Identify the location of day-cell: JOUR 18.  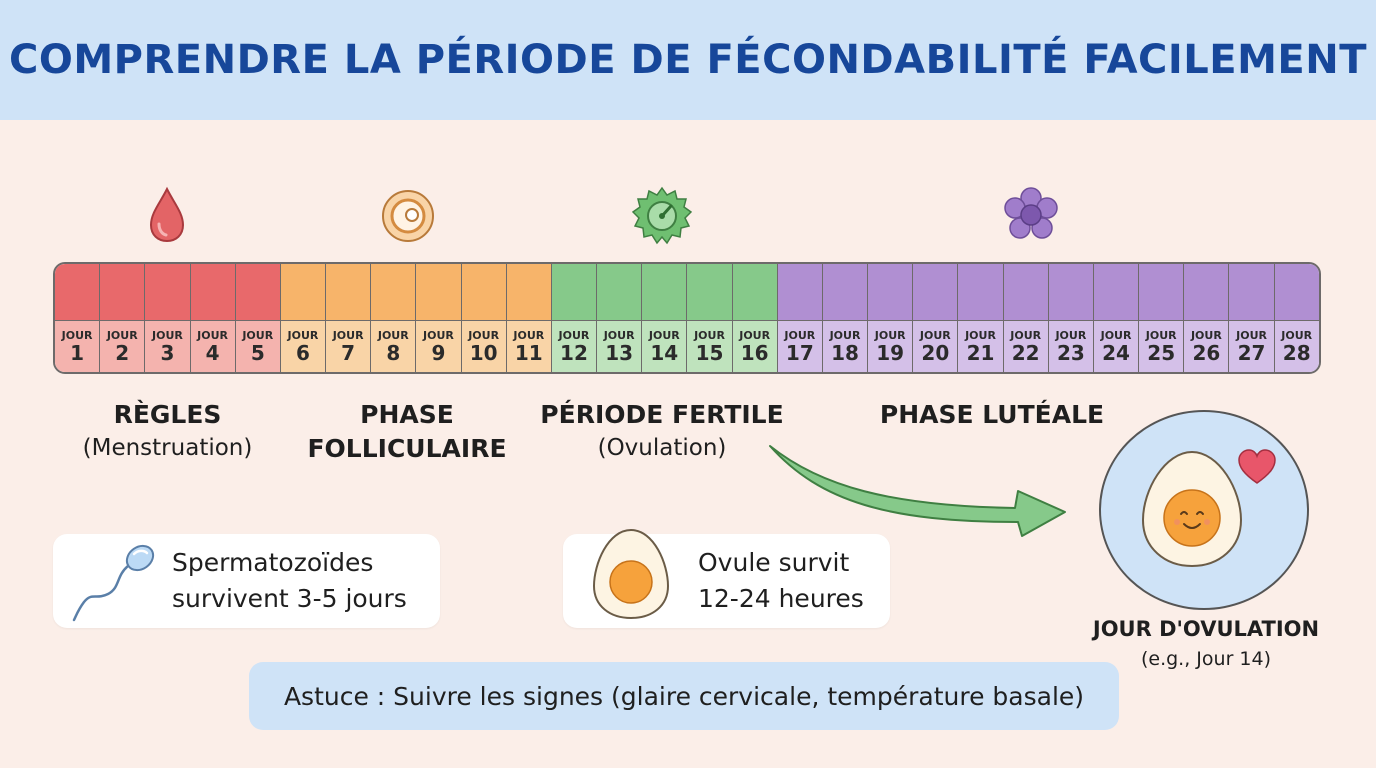
(845, 318).